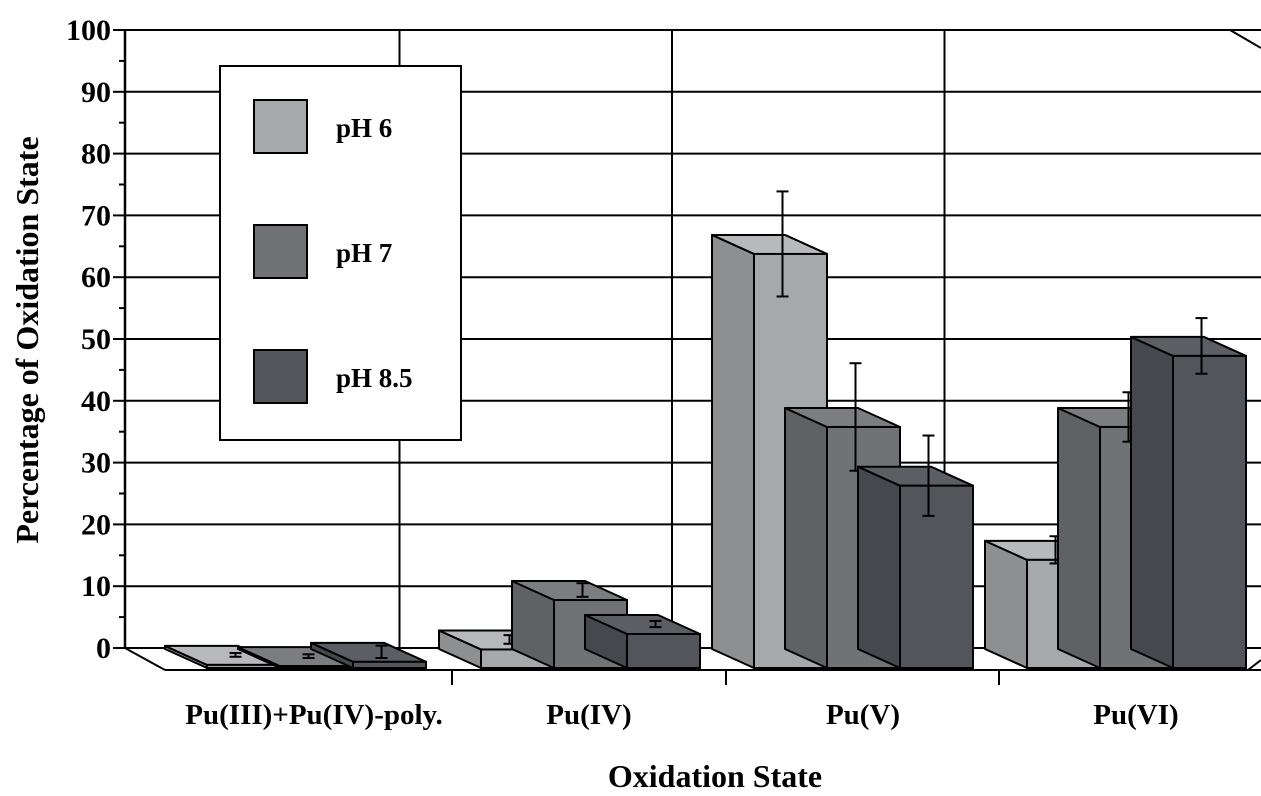  What do you see at coordinates (1245, 39) in the screenshot?
I see `top-right-edge` at bounding box center [1245, 39].